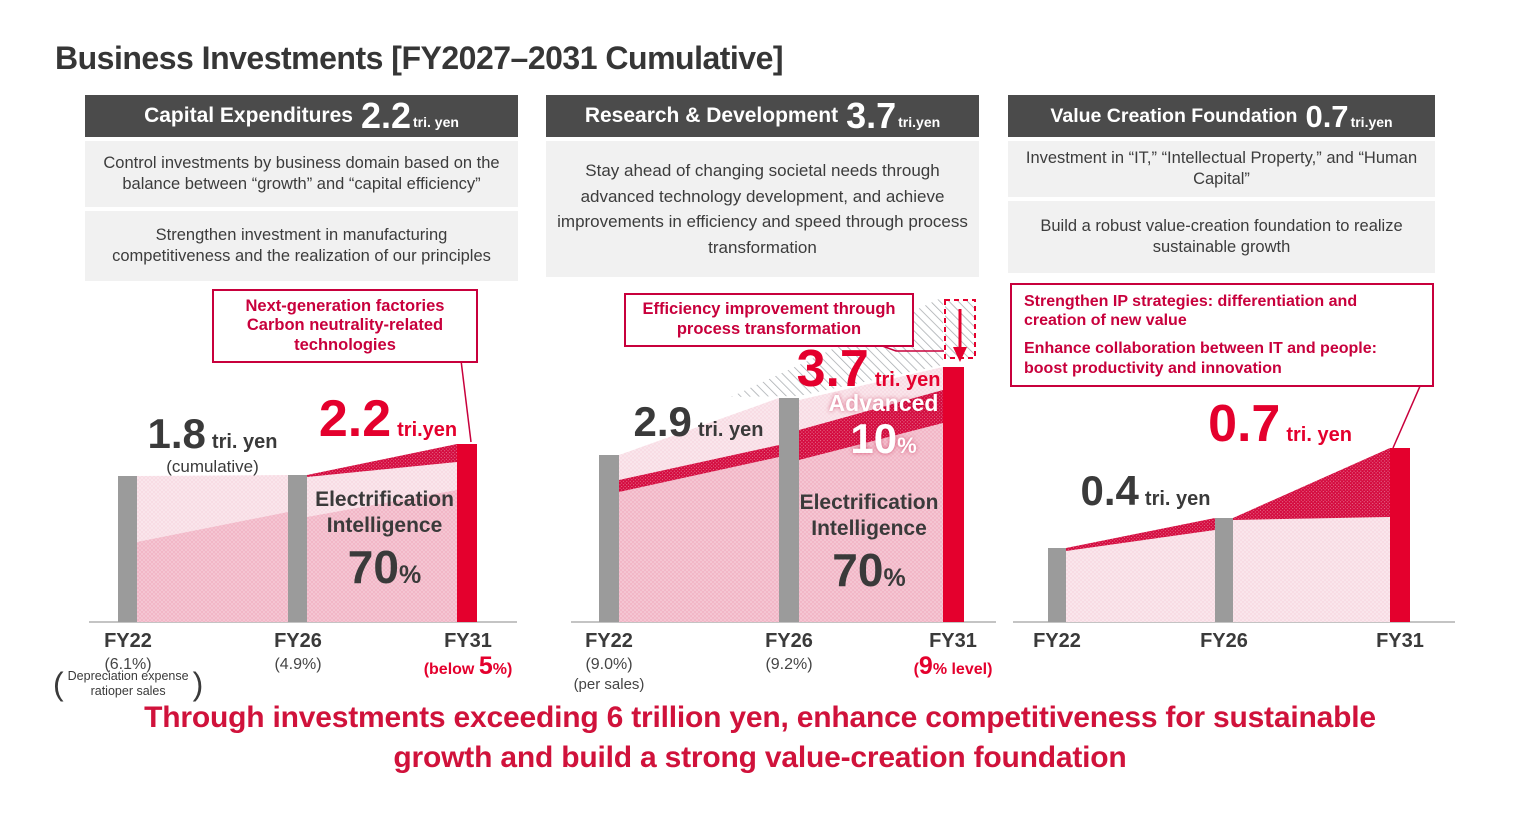  Describe the element at coordinates (609, 661) in the screenshot. I see `tick-fy22: FY22 (9.0%) (per sales)` at that location.